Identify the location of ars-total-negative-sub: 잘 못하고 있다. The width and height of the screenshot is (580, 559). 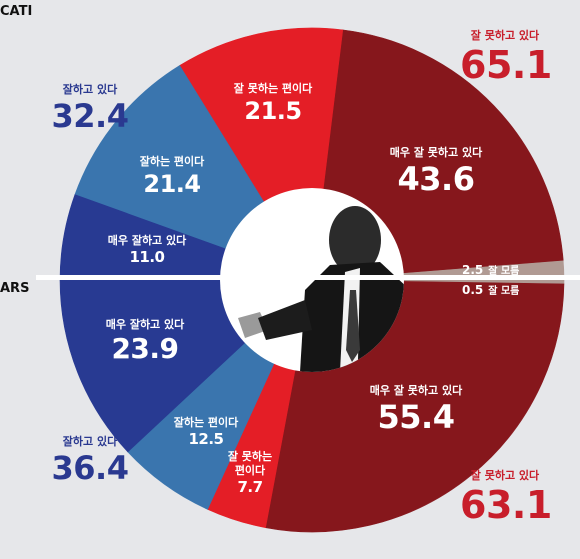
(505, 475).